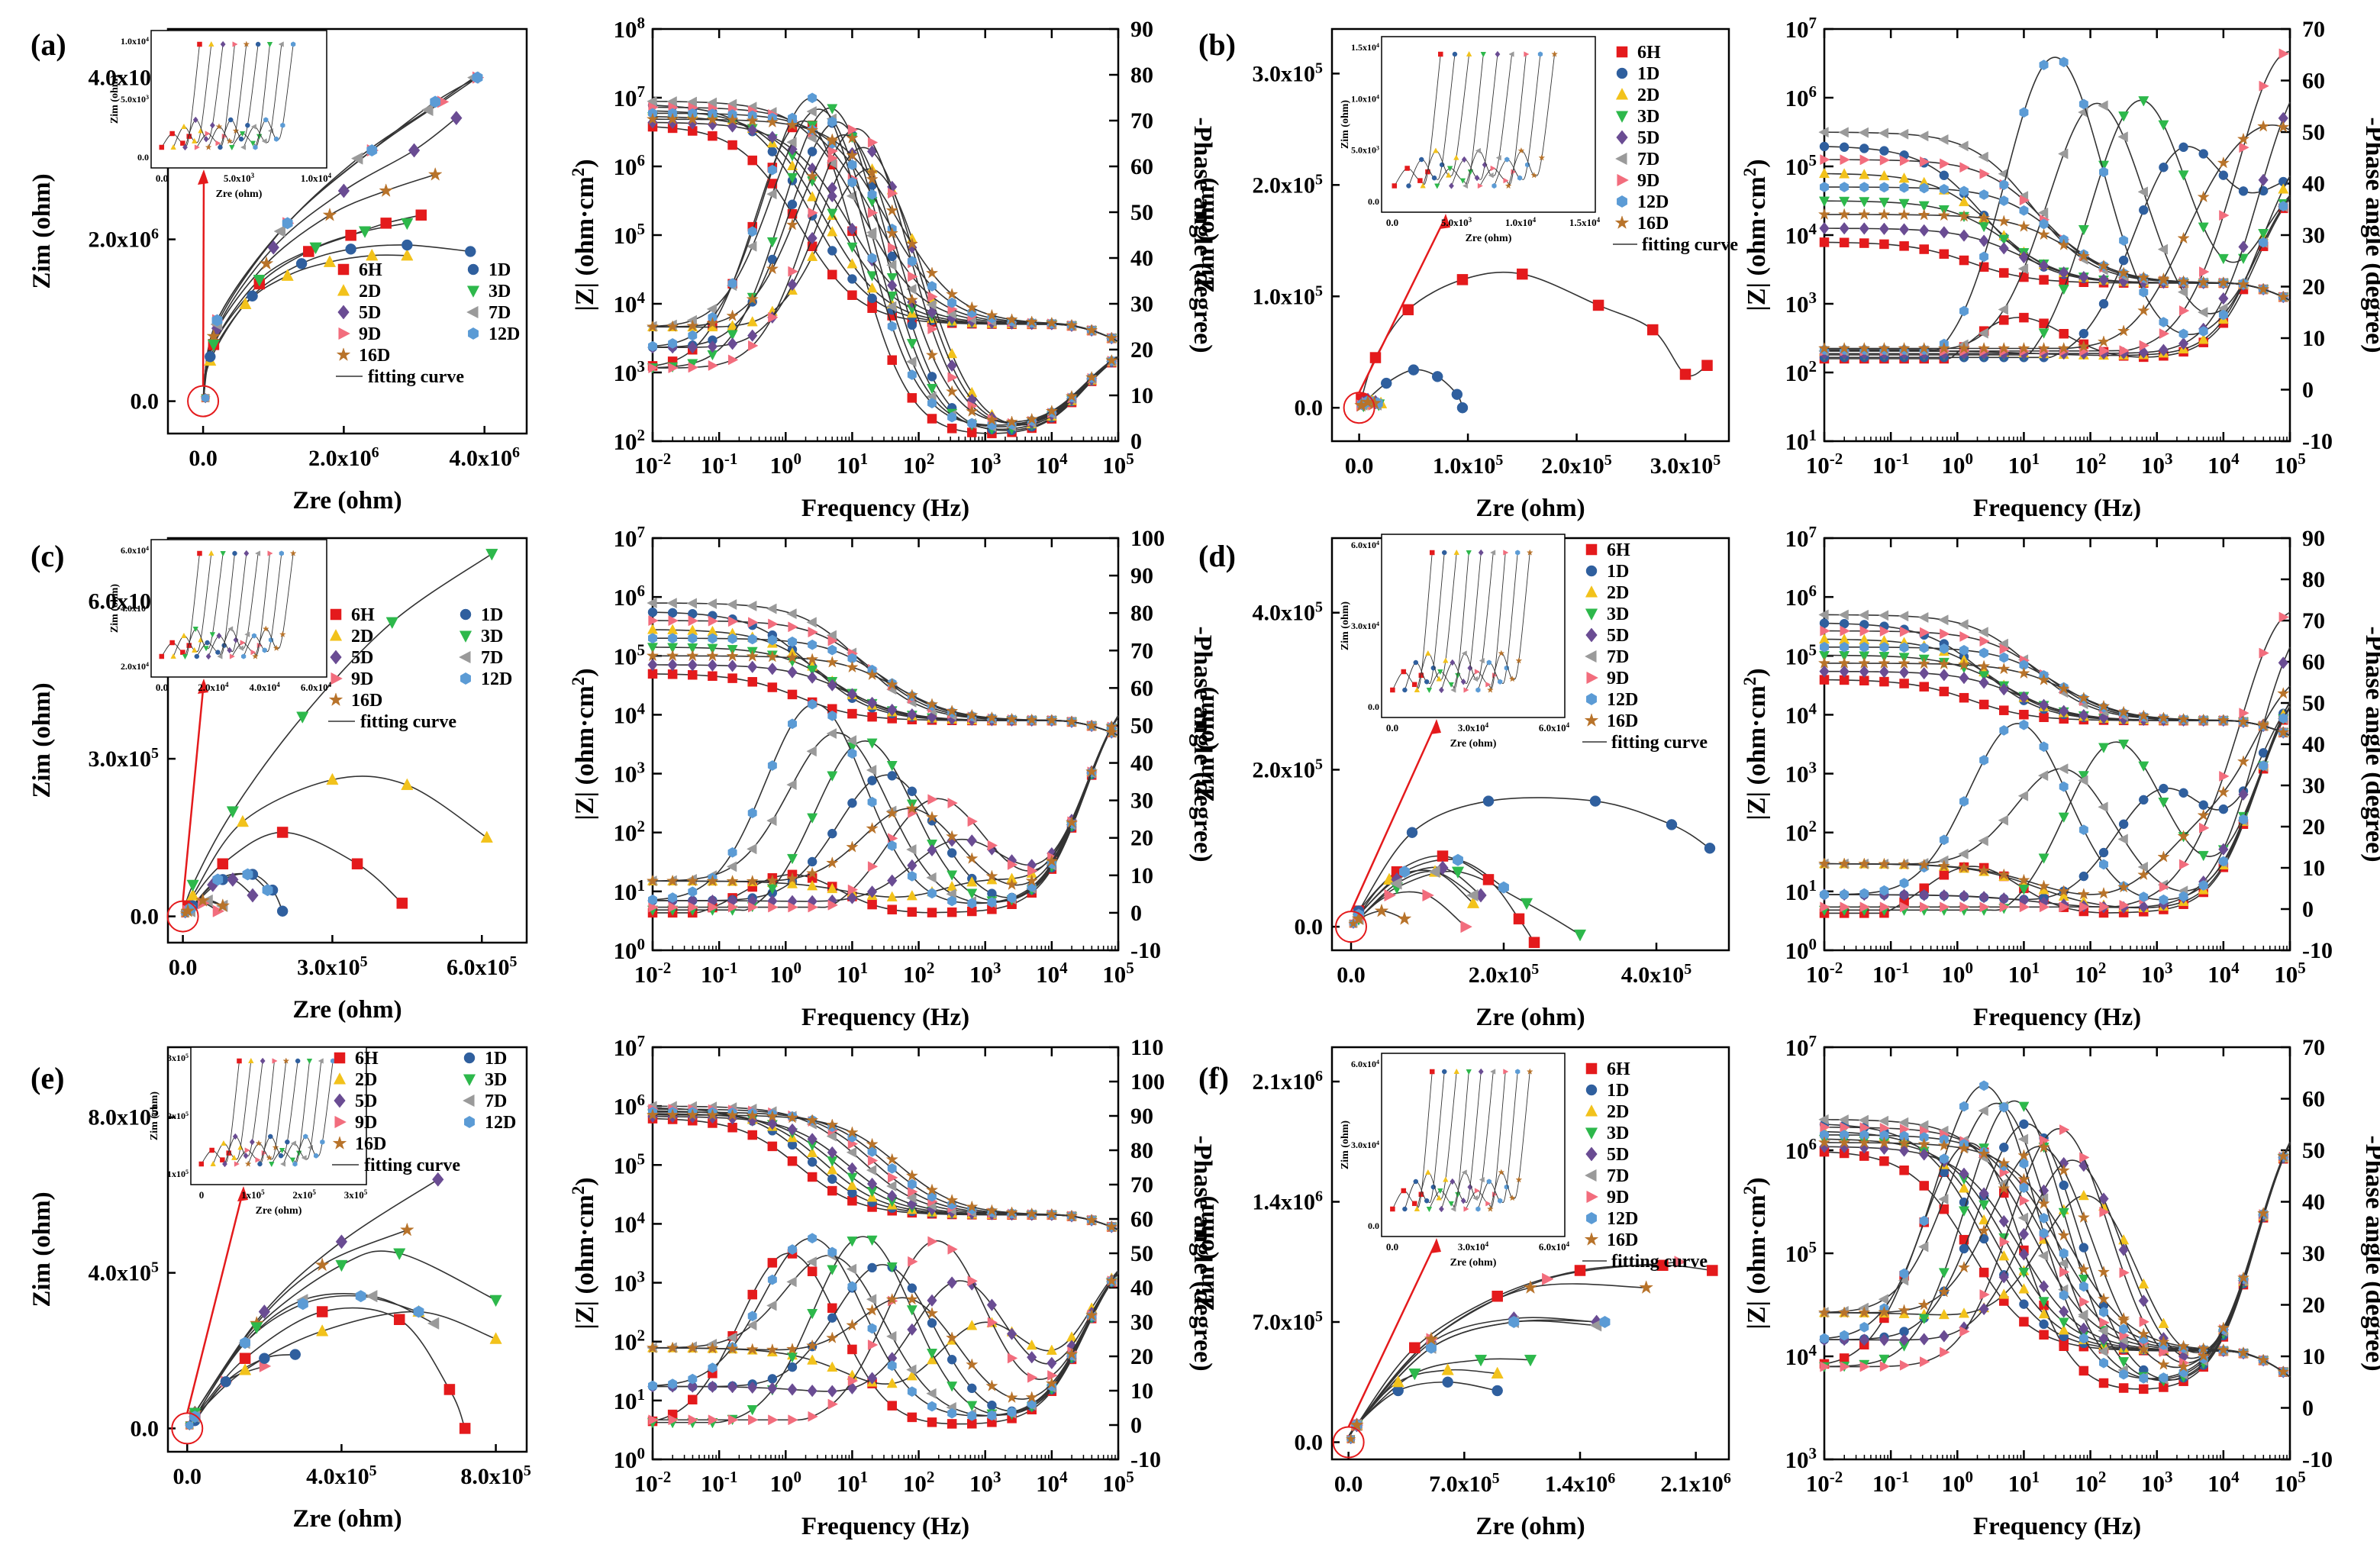  What do you see at coordinates (1373, 706) in the screenshot?
I see `inset-y-tick-label: 0.0` at bounding box center [1373, 706].